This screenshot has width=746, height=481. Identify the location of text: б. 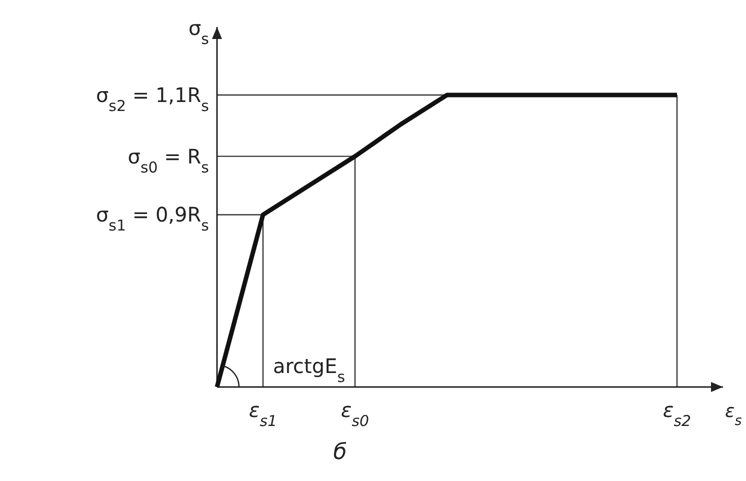
(340, 452).